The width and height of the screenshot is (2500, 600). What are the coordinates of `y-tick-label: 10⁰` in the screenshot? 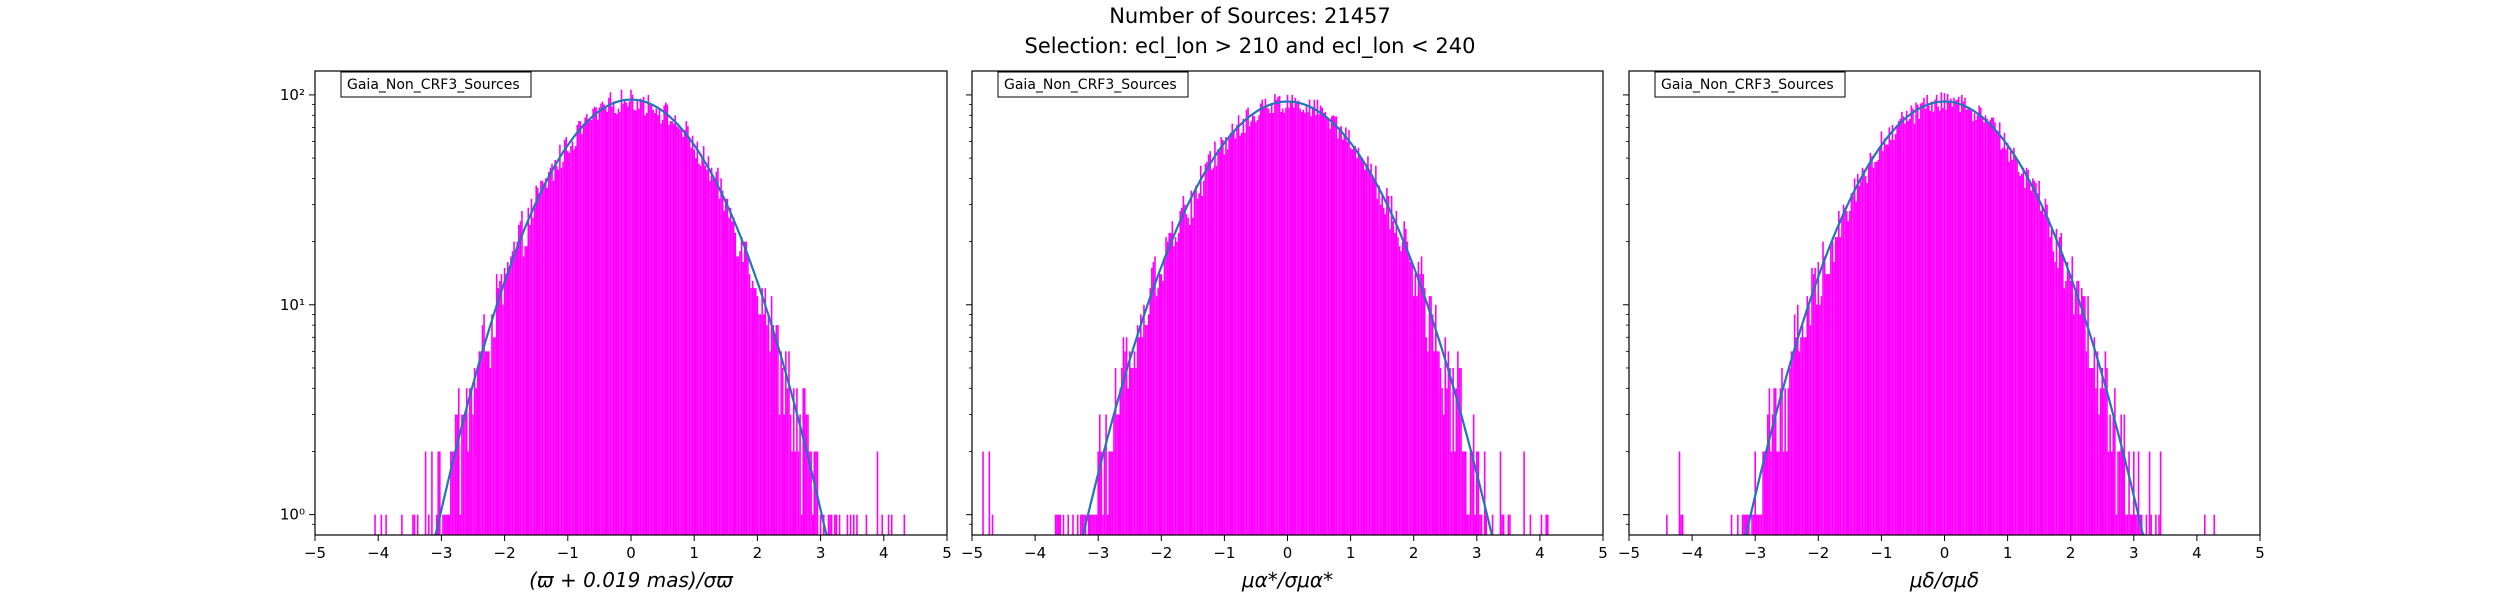 It's located at (292, 515).